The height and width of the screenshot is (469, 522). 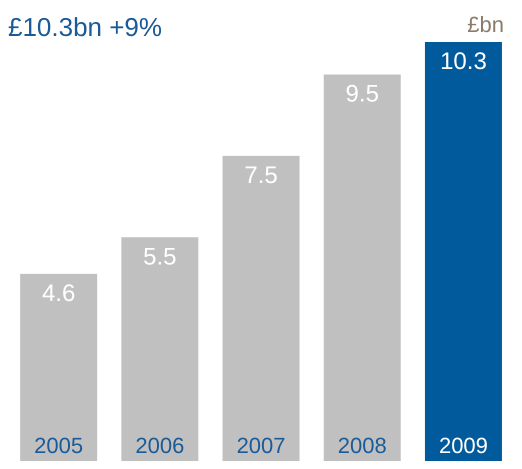 What do you see at coordinates (159, 445) in the screenshot?
I see `x-tick-label: 2006` at bounding box center [159, 445].